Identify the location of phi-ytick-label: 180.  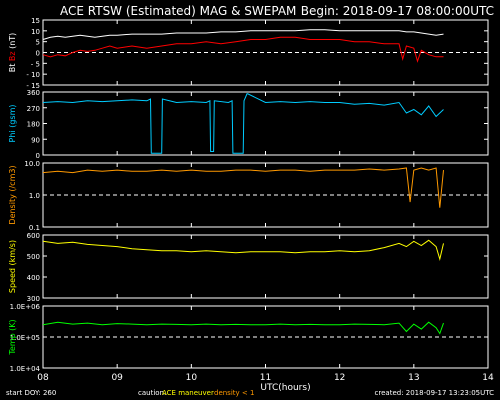
(33, 125).